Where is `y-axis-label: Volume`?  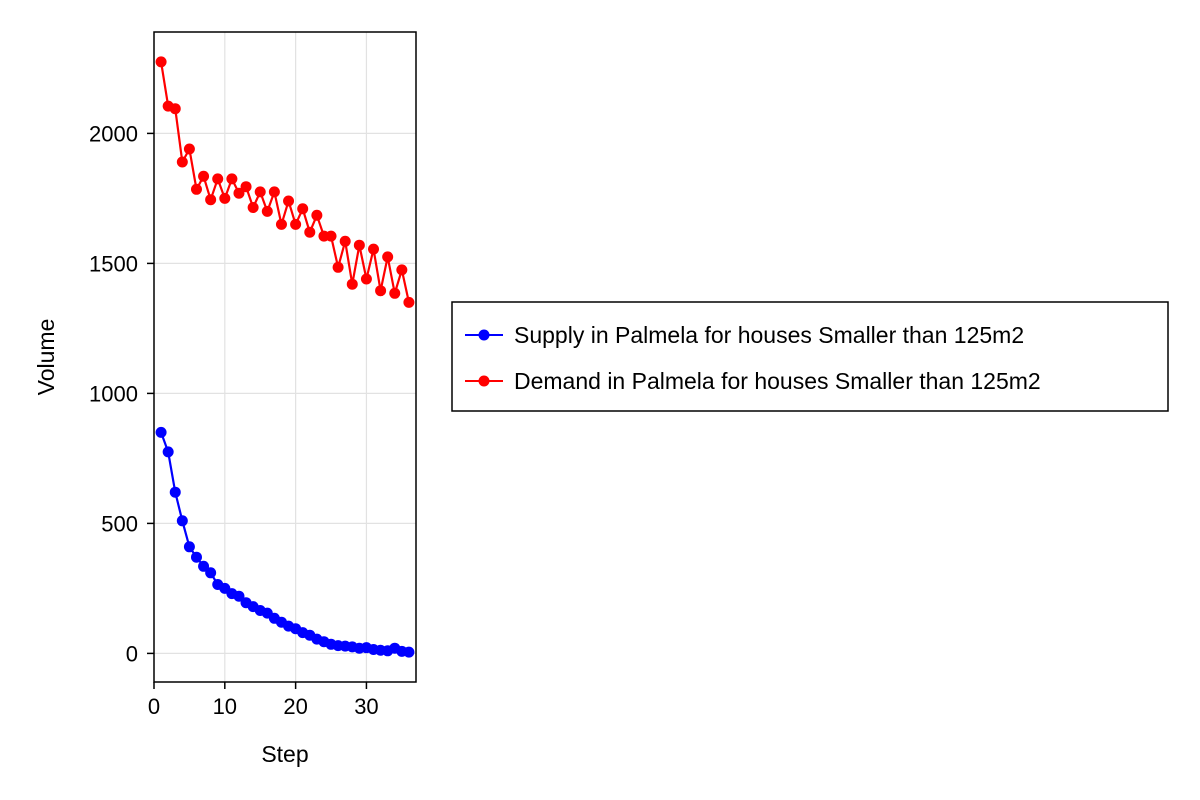 y-axis-label: Volume is located at coordinates (46, 357).